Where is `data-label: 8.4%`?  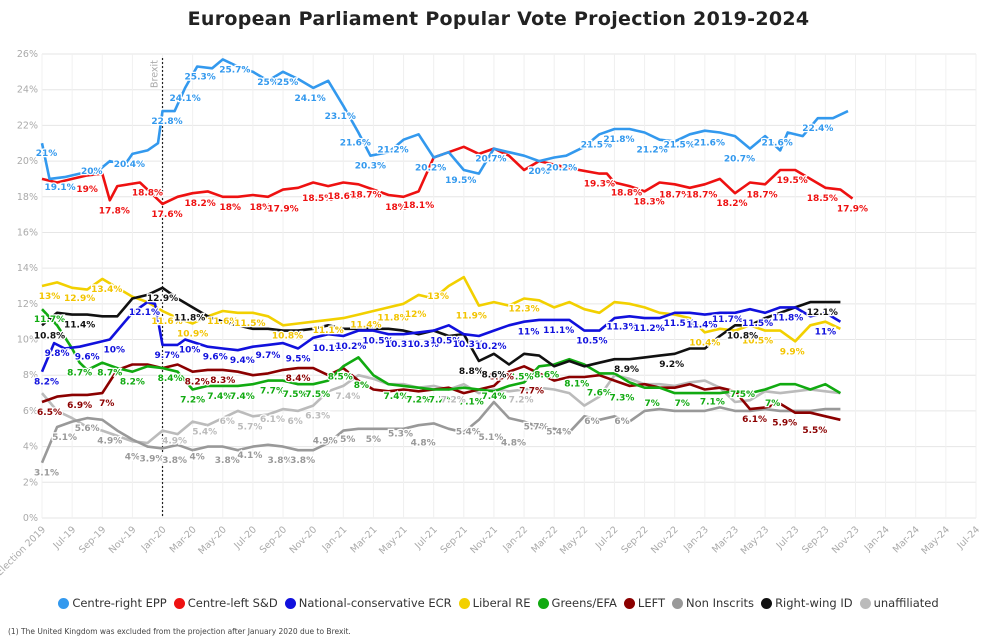
data-label: 8.4% is located at coordinates (298, 379).